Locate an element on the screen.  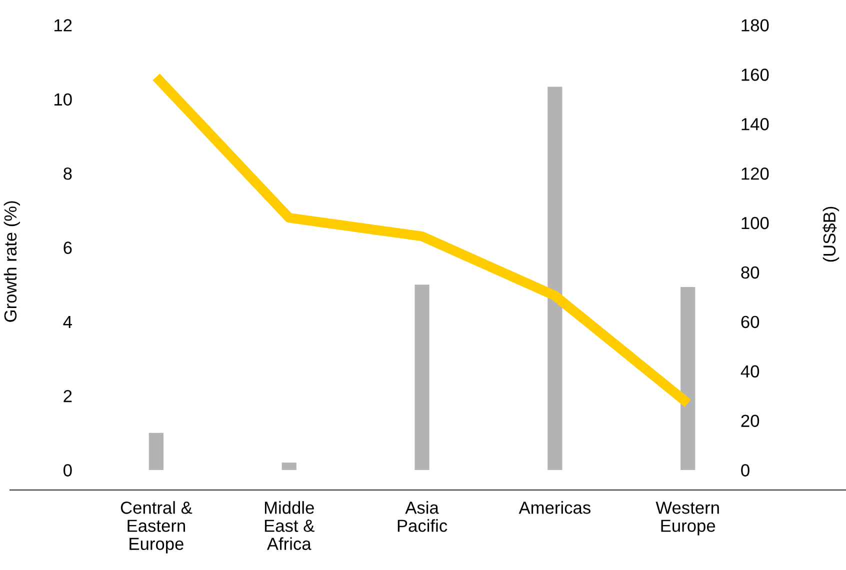
y2-tick-label: 80 is located at coordinates (750, 272).